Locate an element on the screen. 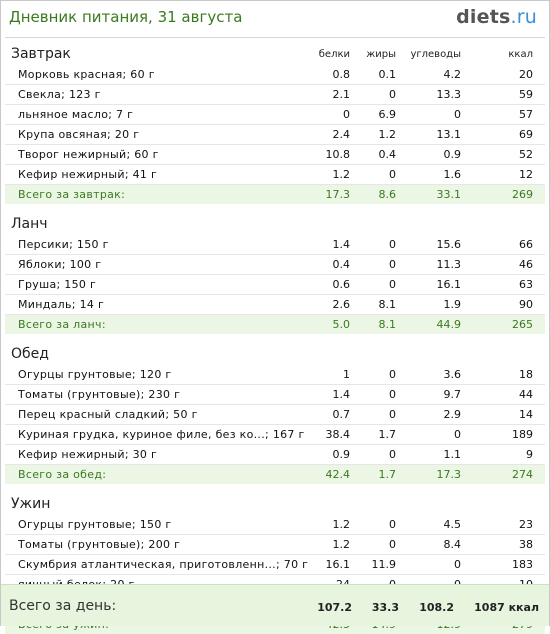  food-kcal: 66 is located at coordinates (526, 244).